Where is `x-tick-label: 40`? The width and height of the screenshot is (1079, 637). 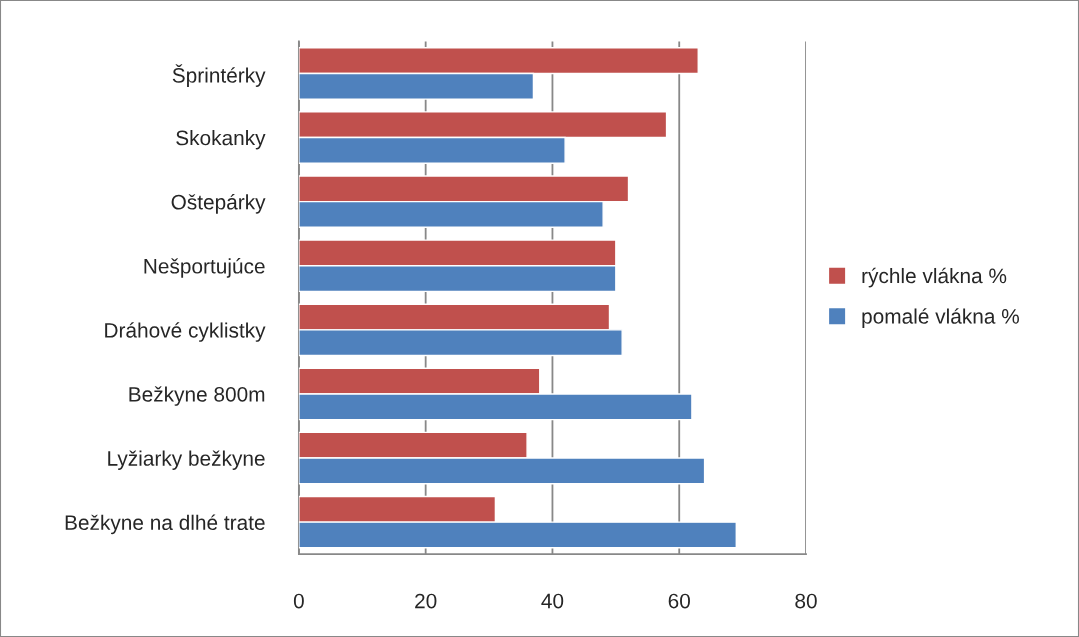
x-tick-label: 40 is located at coordinates (552, 601).